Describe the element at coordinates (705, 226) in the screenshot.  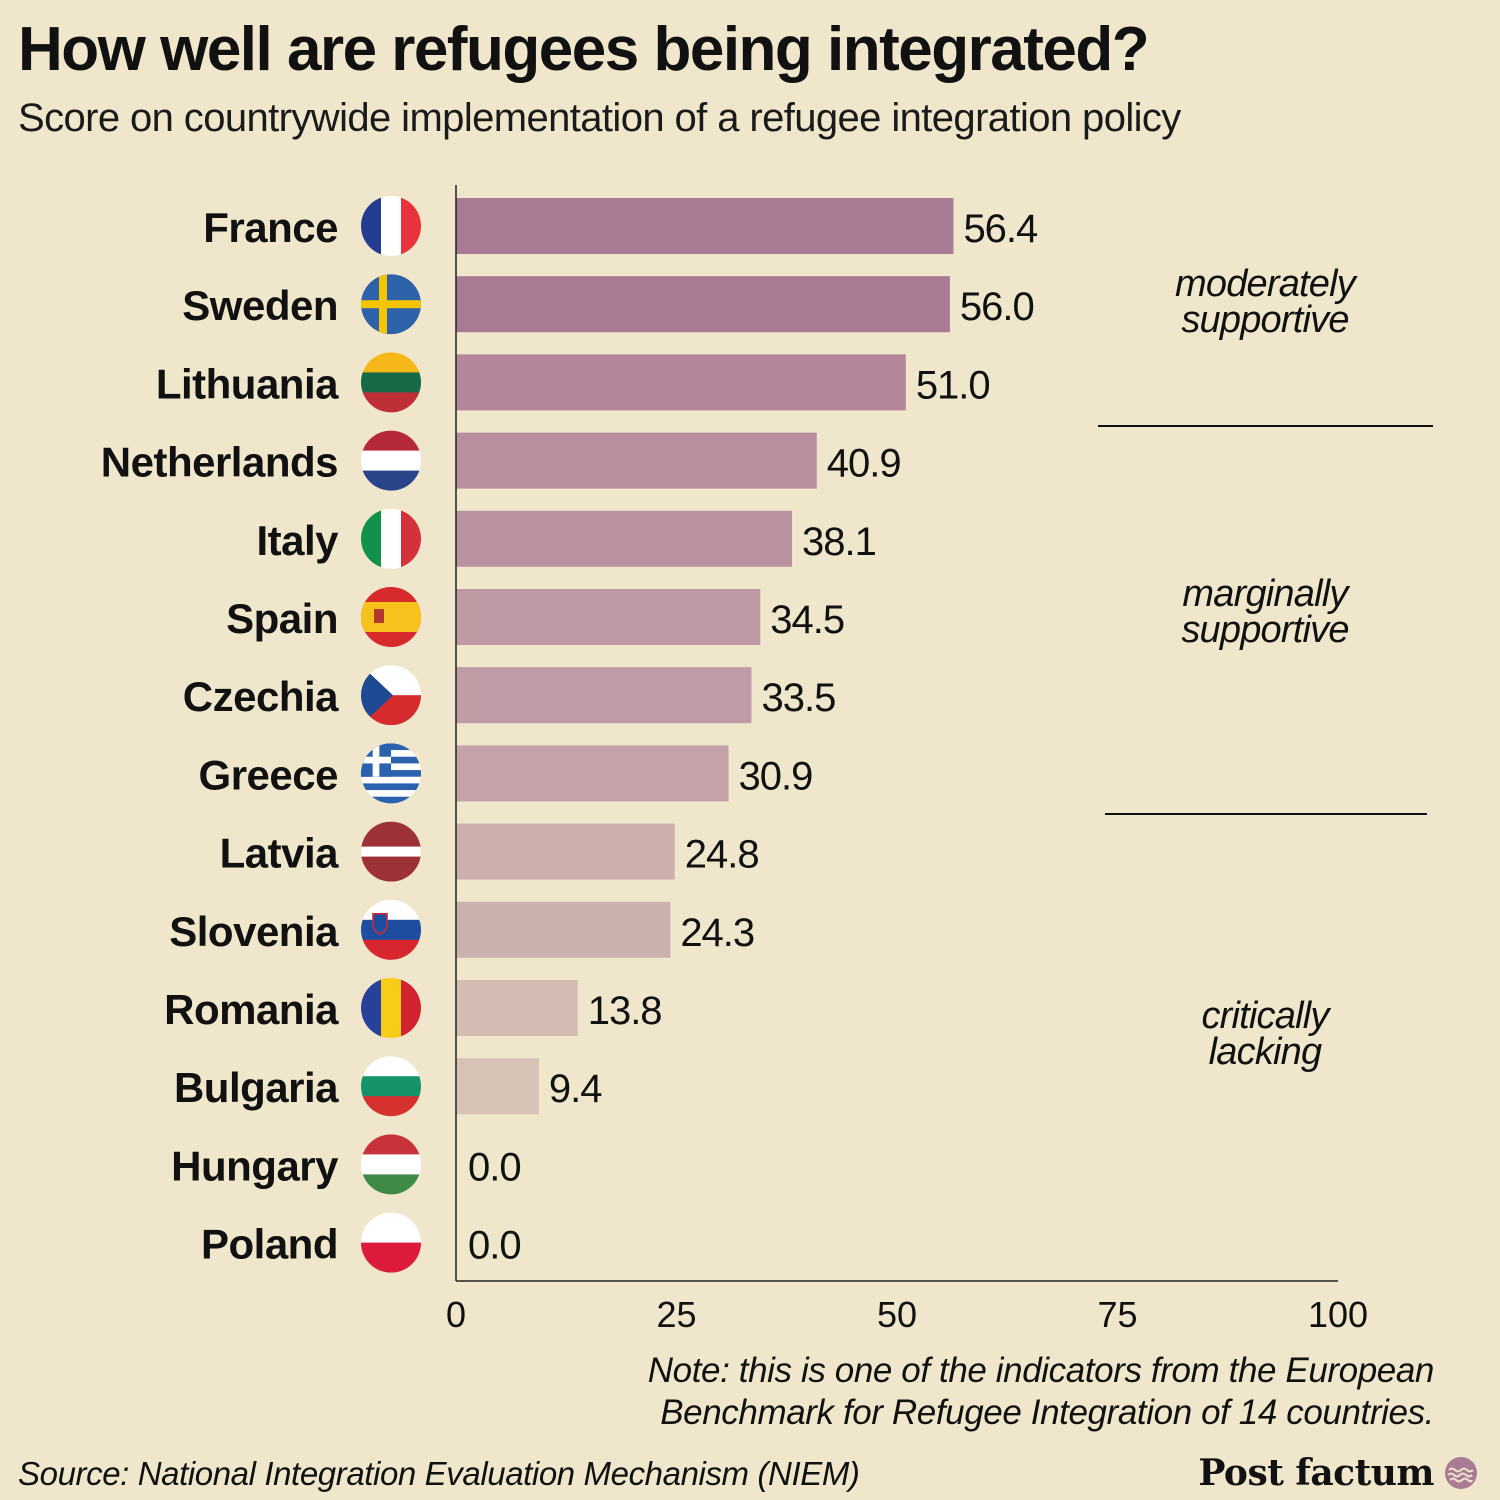
I see `bar-france` at that location.